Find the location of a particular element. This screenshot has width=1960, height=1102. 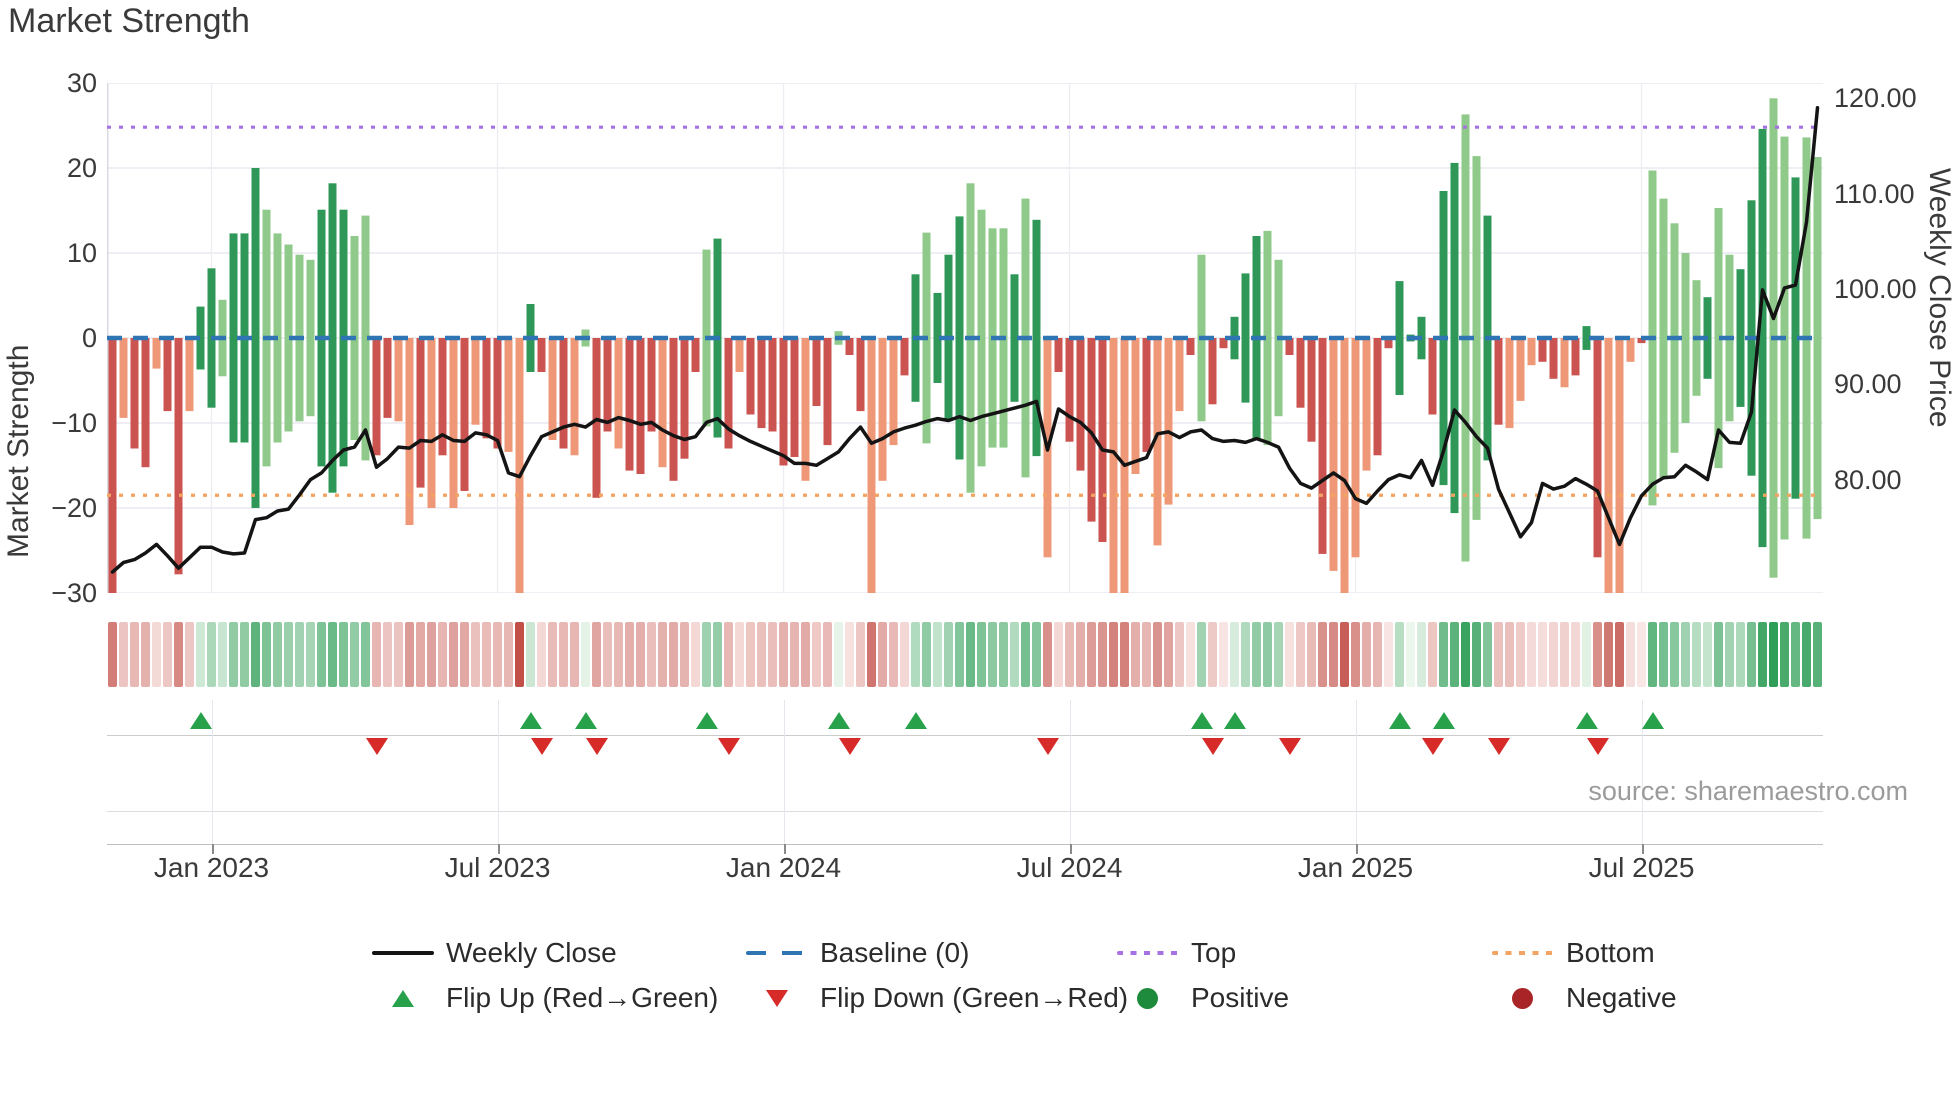

legend-item: Positive is located at coordinates (1203, 998).